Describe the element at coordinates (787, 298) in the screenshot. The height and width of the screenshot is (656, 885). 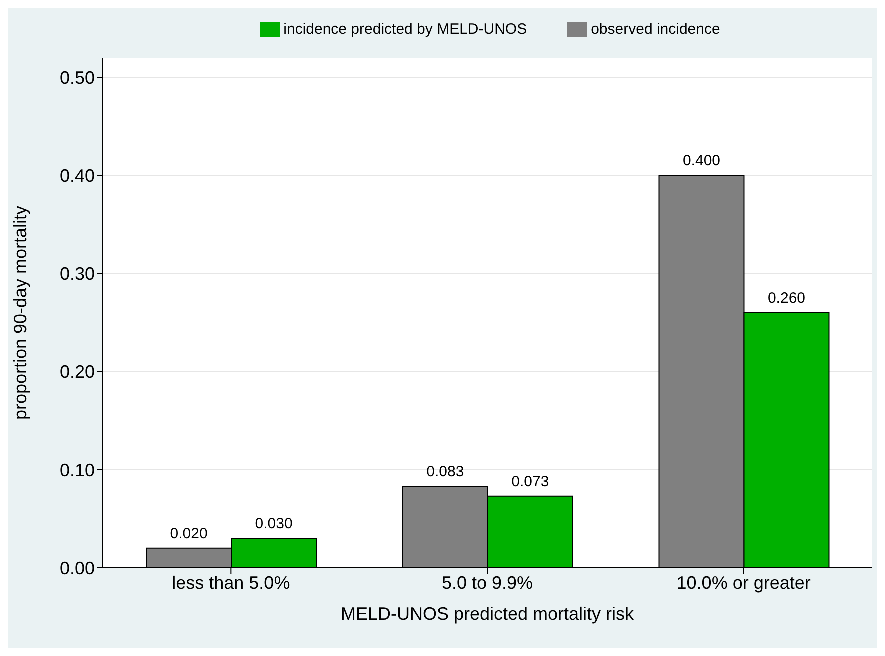
I see `data-label: 0.260` at that location.